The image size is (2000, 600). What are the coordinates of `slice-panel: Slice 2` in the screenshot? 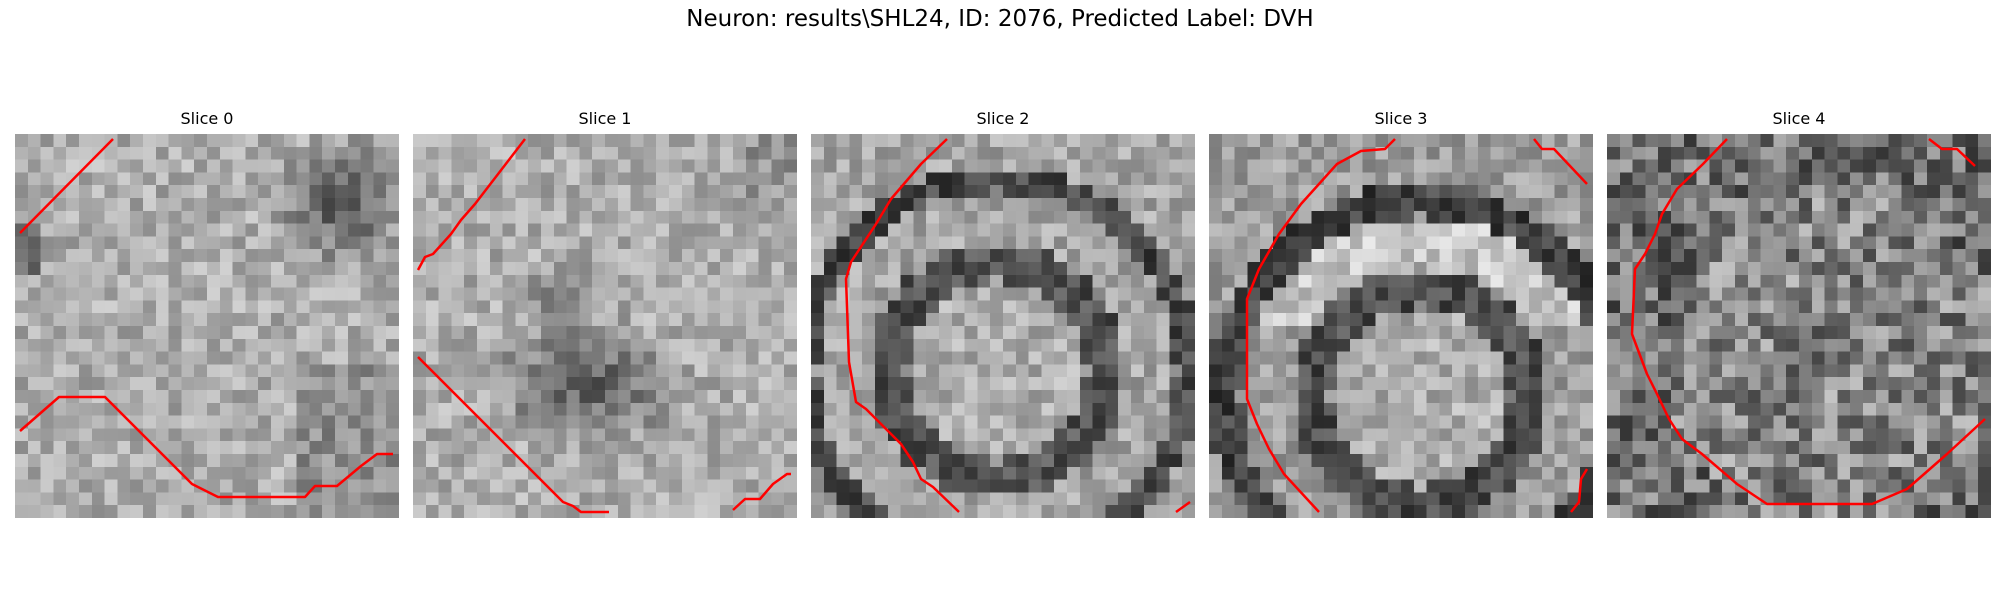 It's located at (1003, 314).